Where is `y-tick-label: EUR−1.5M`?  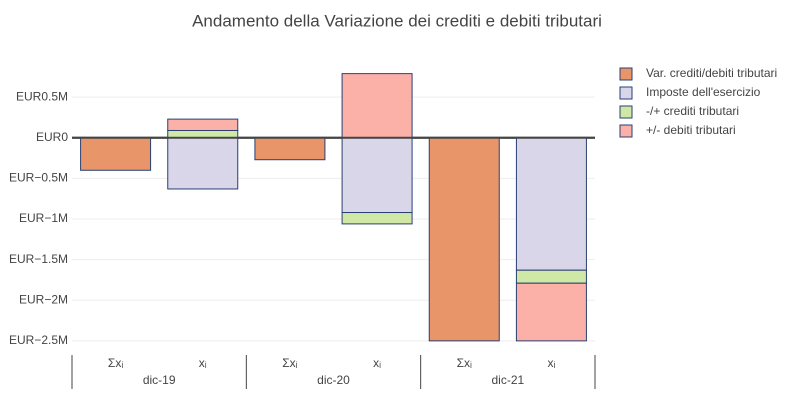
y-tick-label: EUR−1.5M is located at coordinates (38, 259).